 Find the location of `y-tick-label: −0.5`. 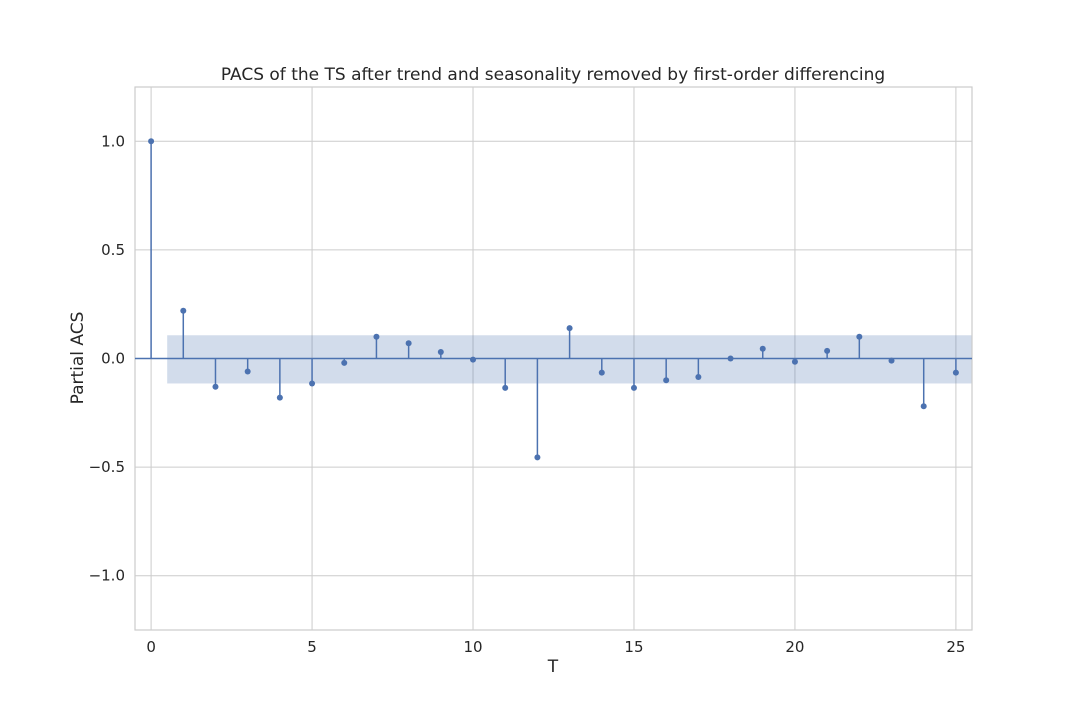

y-tick-label: −0.5 is located at coordinates (107, 467).